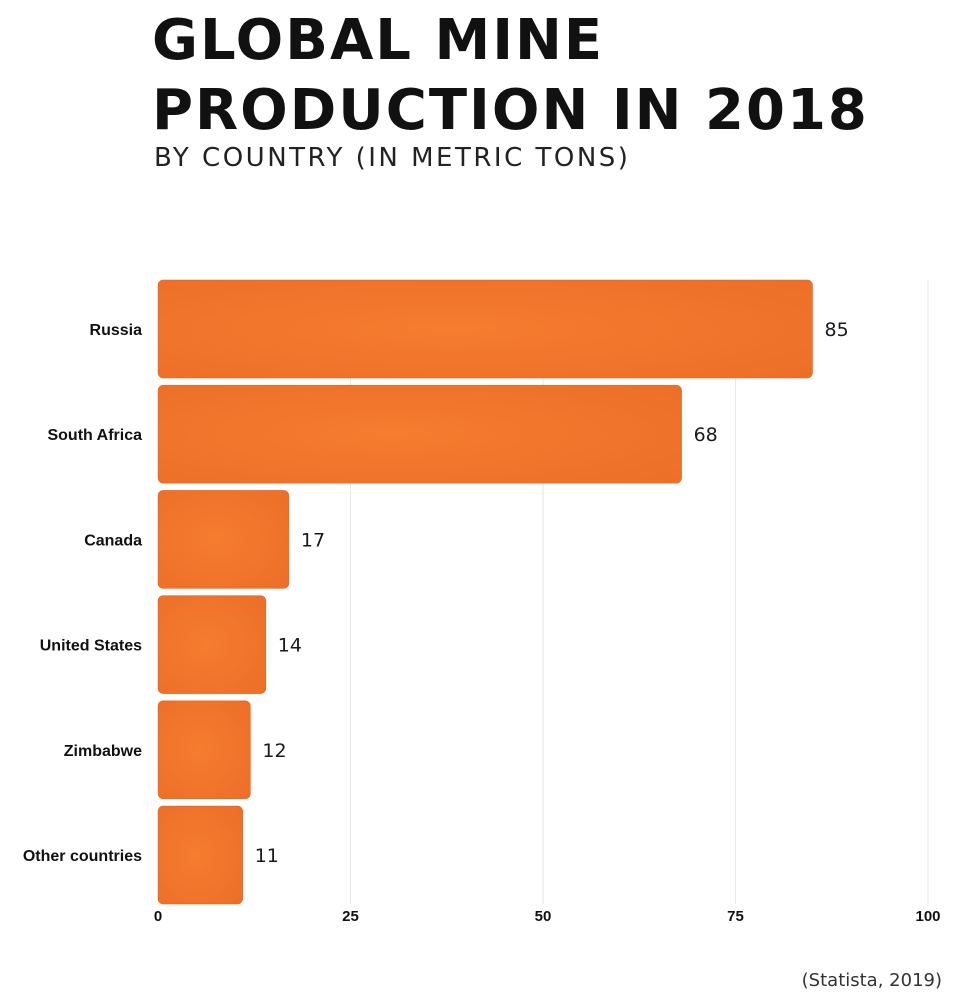 This screenshot has height=997, width=966. Describe the element at coordinates (223, 539) in the screenshot. I see `bar-canada` at that location.